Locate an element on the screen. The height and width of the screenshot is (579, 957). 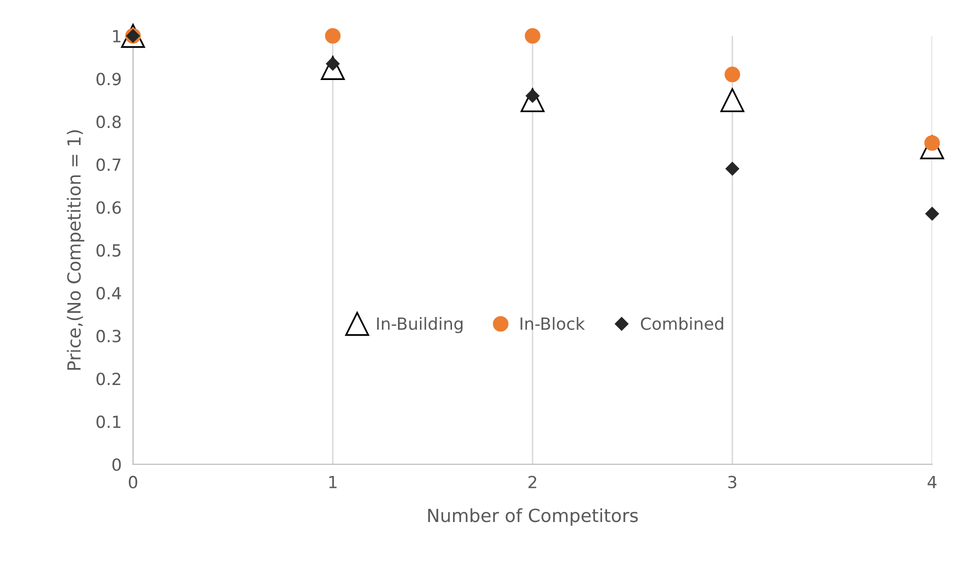
legend-label: In-Block is located at coordinates (552, 323).